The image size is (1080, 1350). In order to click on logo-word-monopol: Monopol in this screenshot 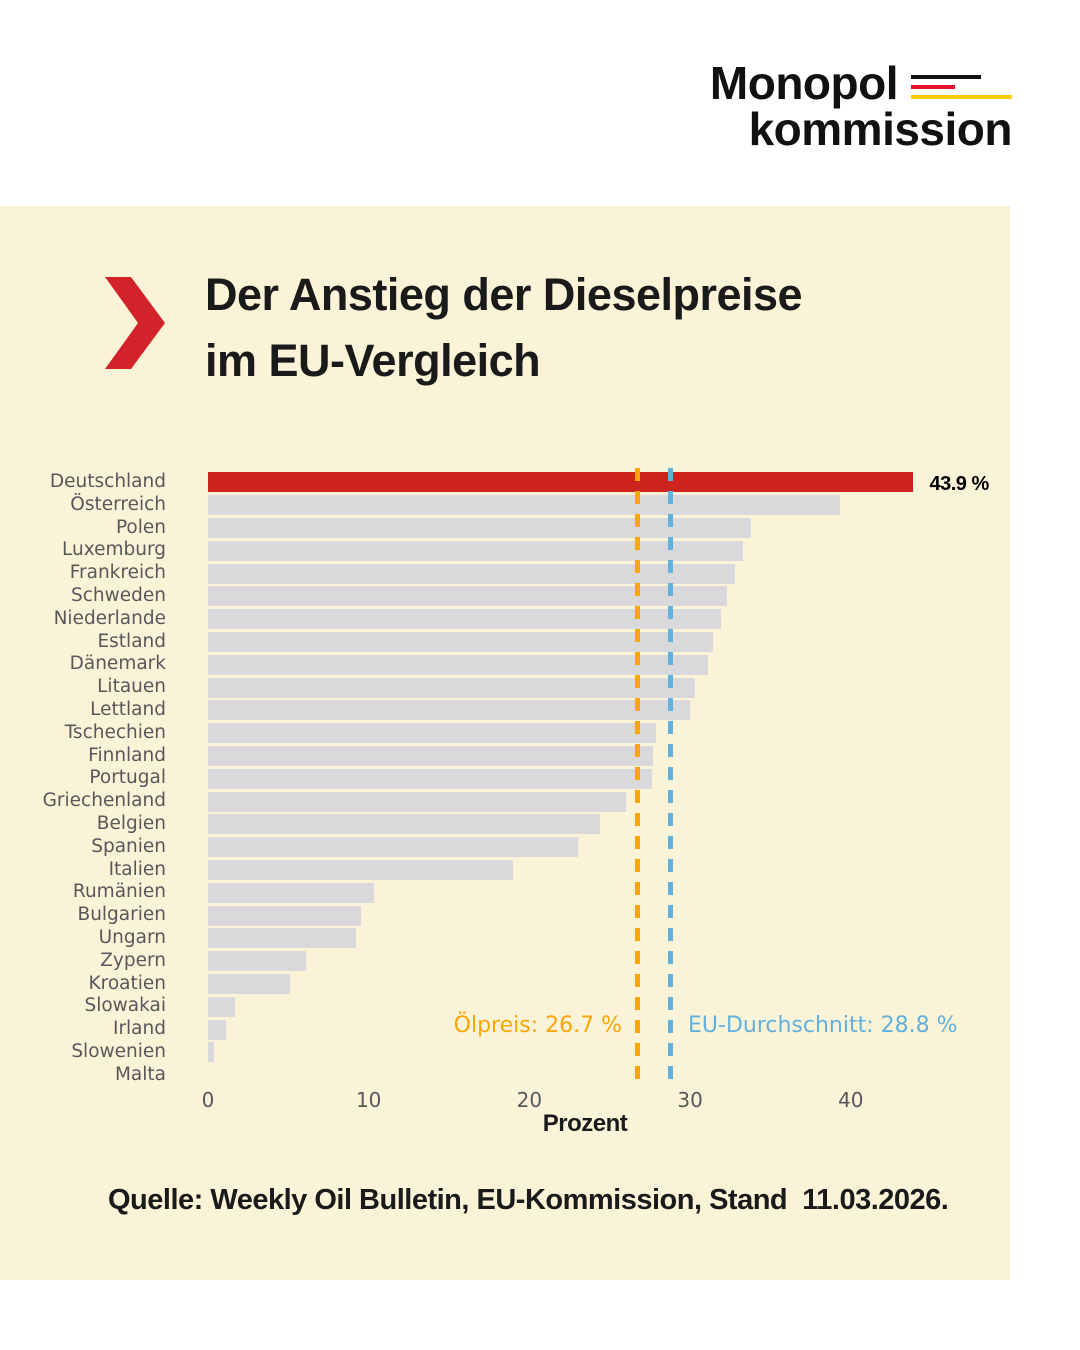, I will do `click(804, 83)`.